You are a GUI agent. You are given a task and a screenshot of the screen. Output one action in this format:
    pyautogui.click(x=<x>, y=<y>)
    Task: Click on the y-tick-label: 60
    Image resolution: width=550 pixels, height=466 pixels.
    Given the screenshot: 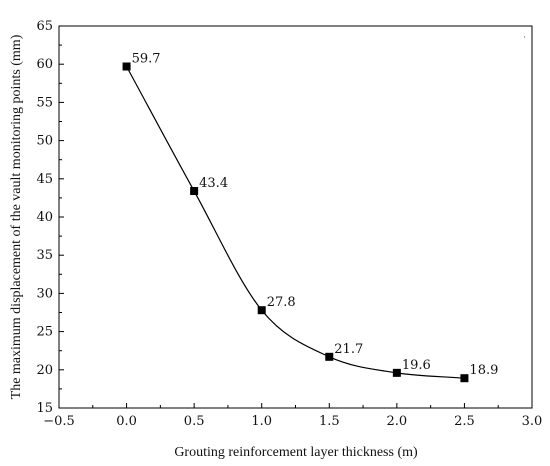 What is the action you would take?
    pyautogui.click(x=44, y=64)
    